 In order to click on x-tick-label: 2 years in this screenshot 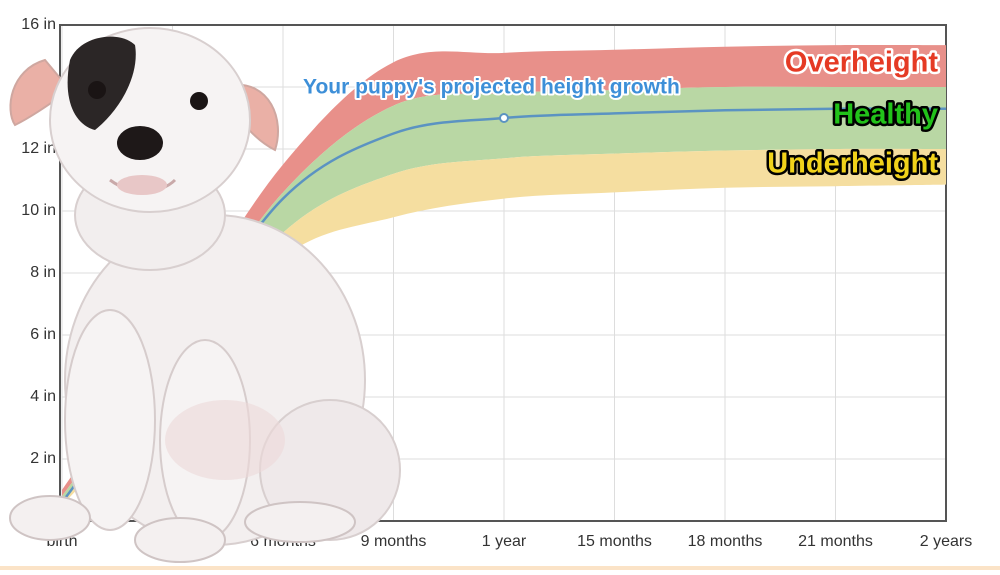, I will do `click(946, 541)`.